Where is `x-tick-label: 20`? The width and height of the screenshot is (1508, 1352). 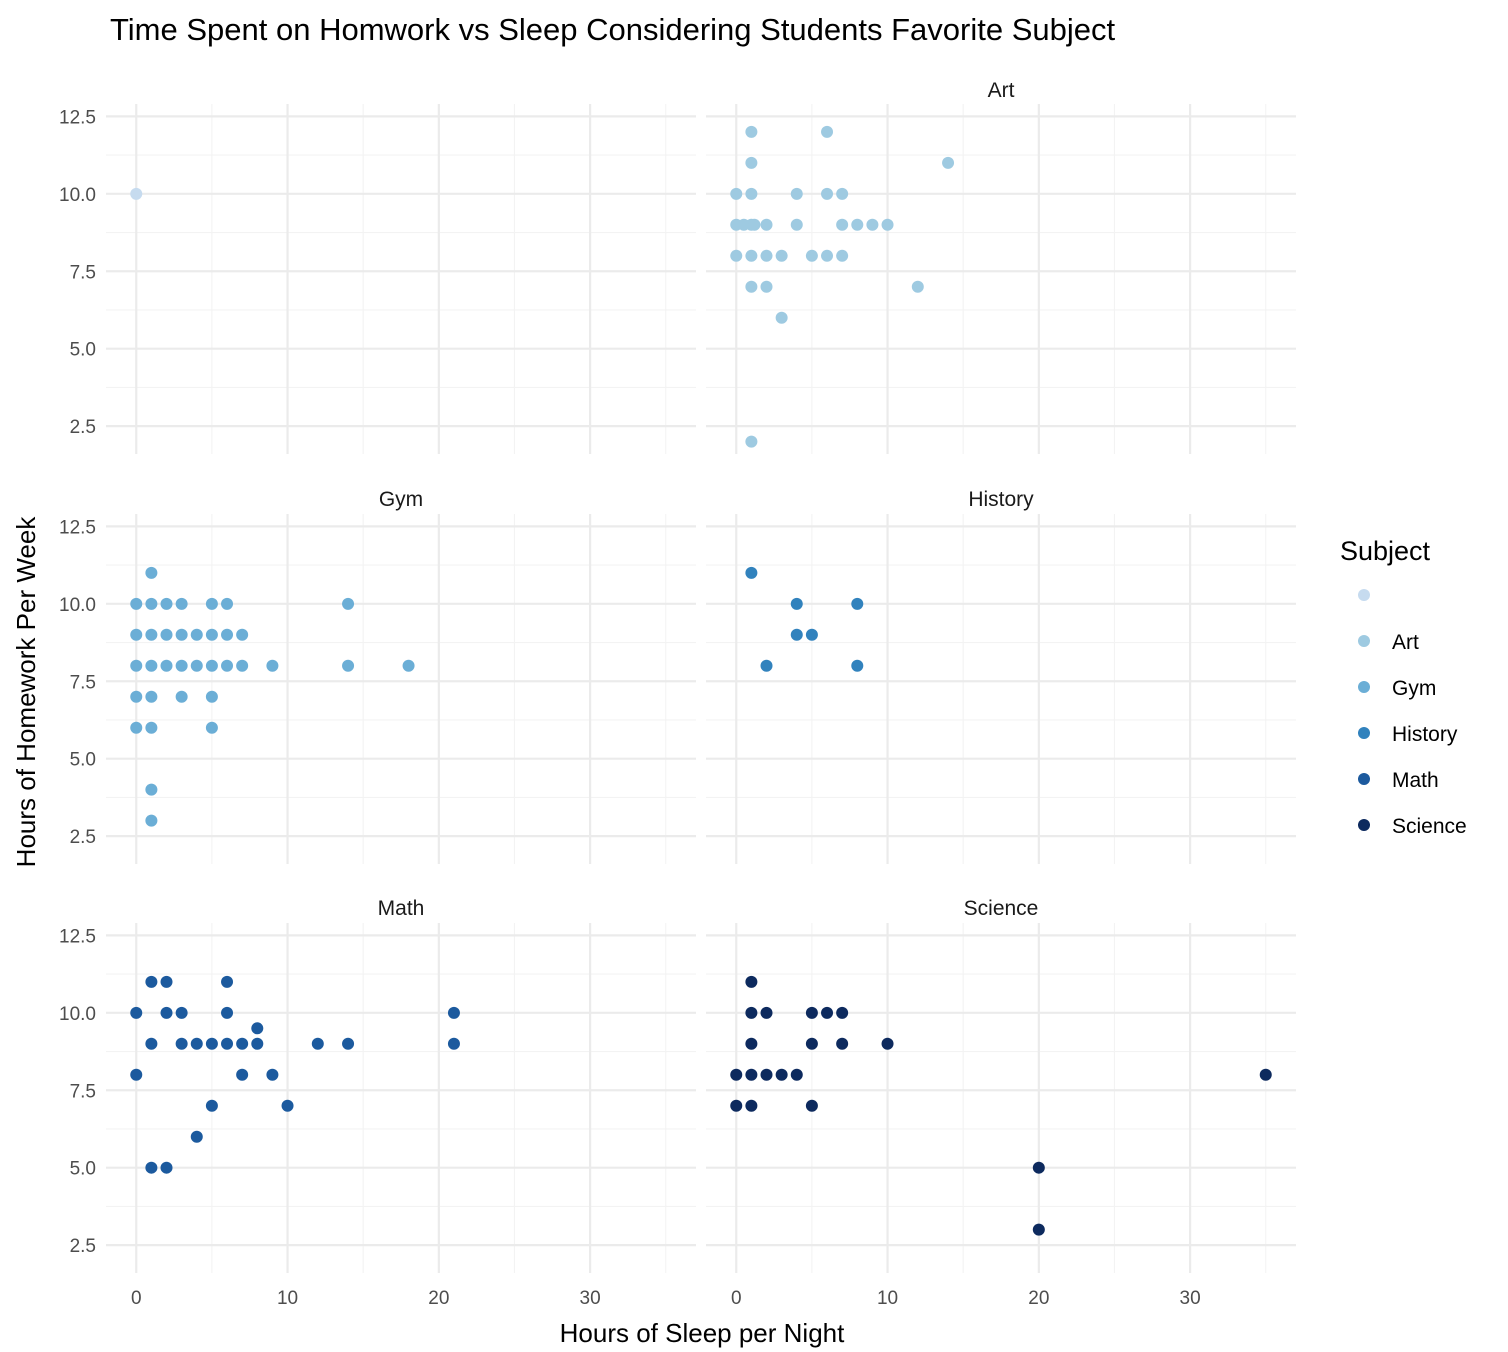 x-tick-label: 20 is located at coordinates (438, 1298).